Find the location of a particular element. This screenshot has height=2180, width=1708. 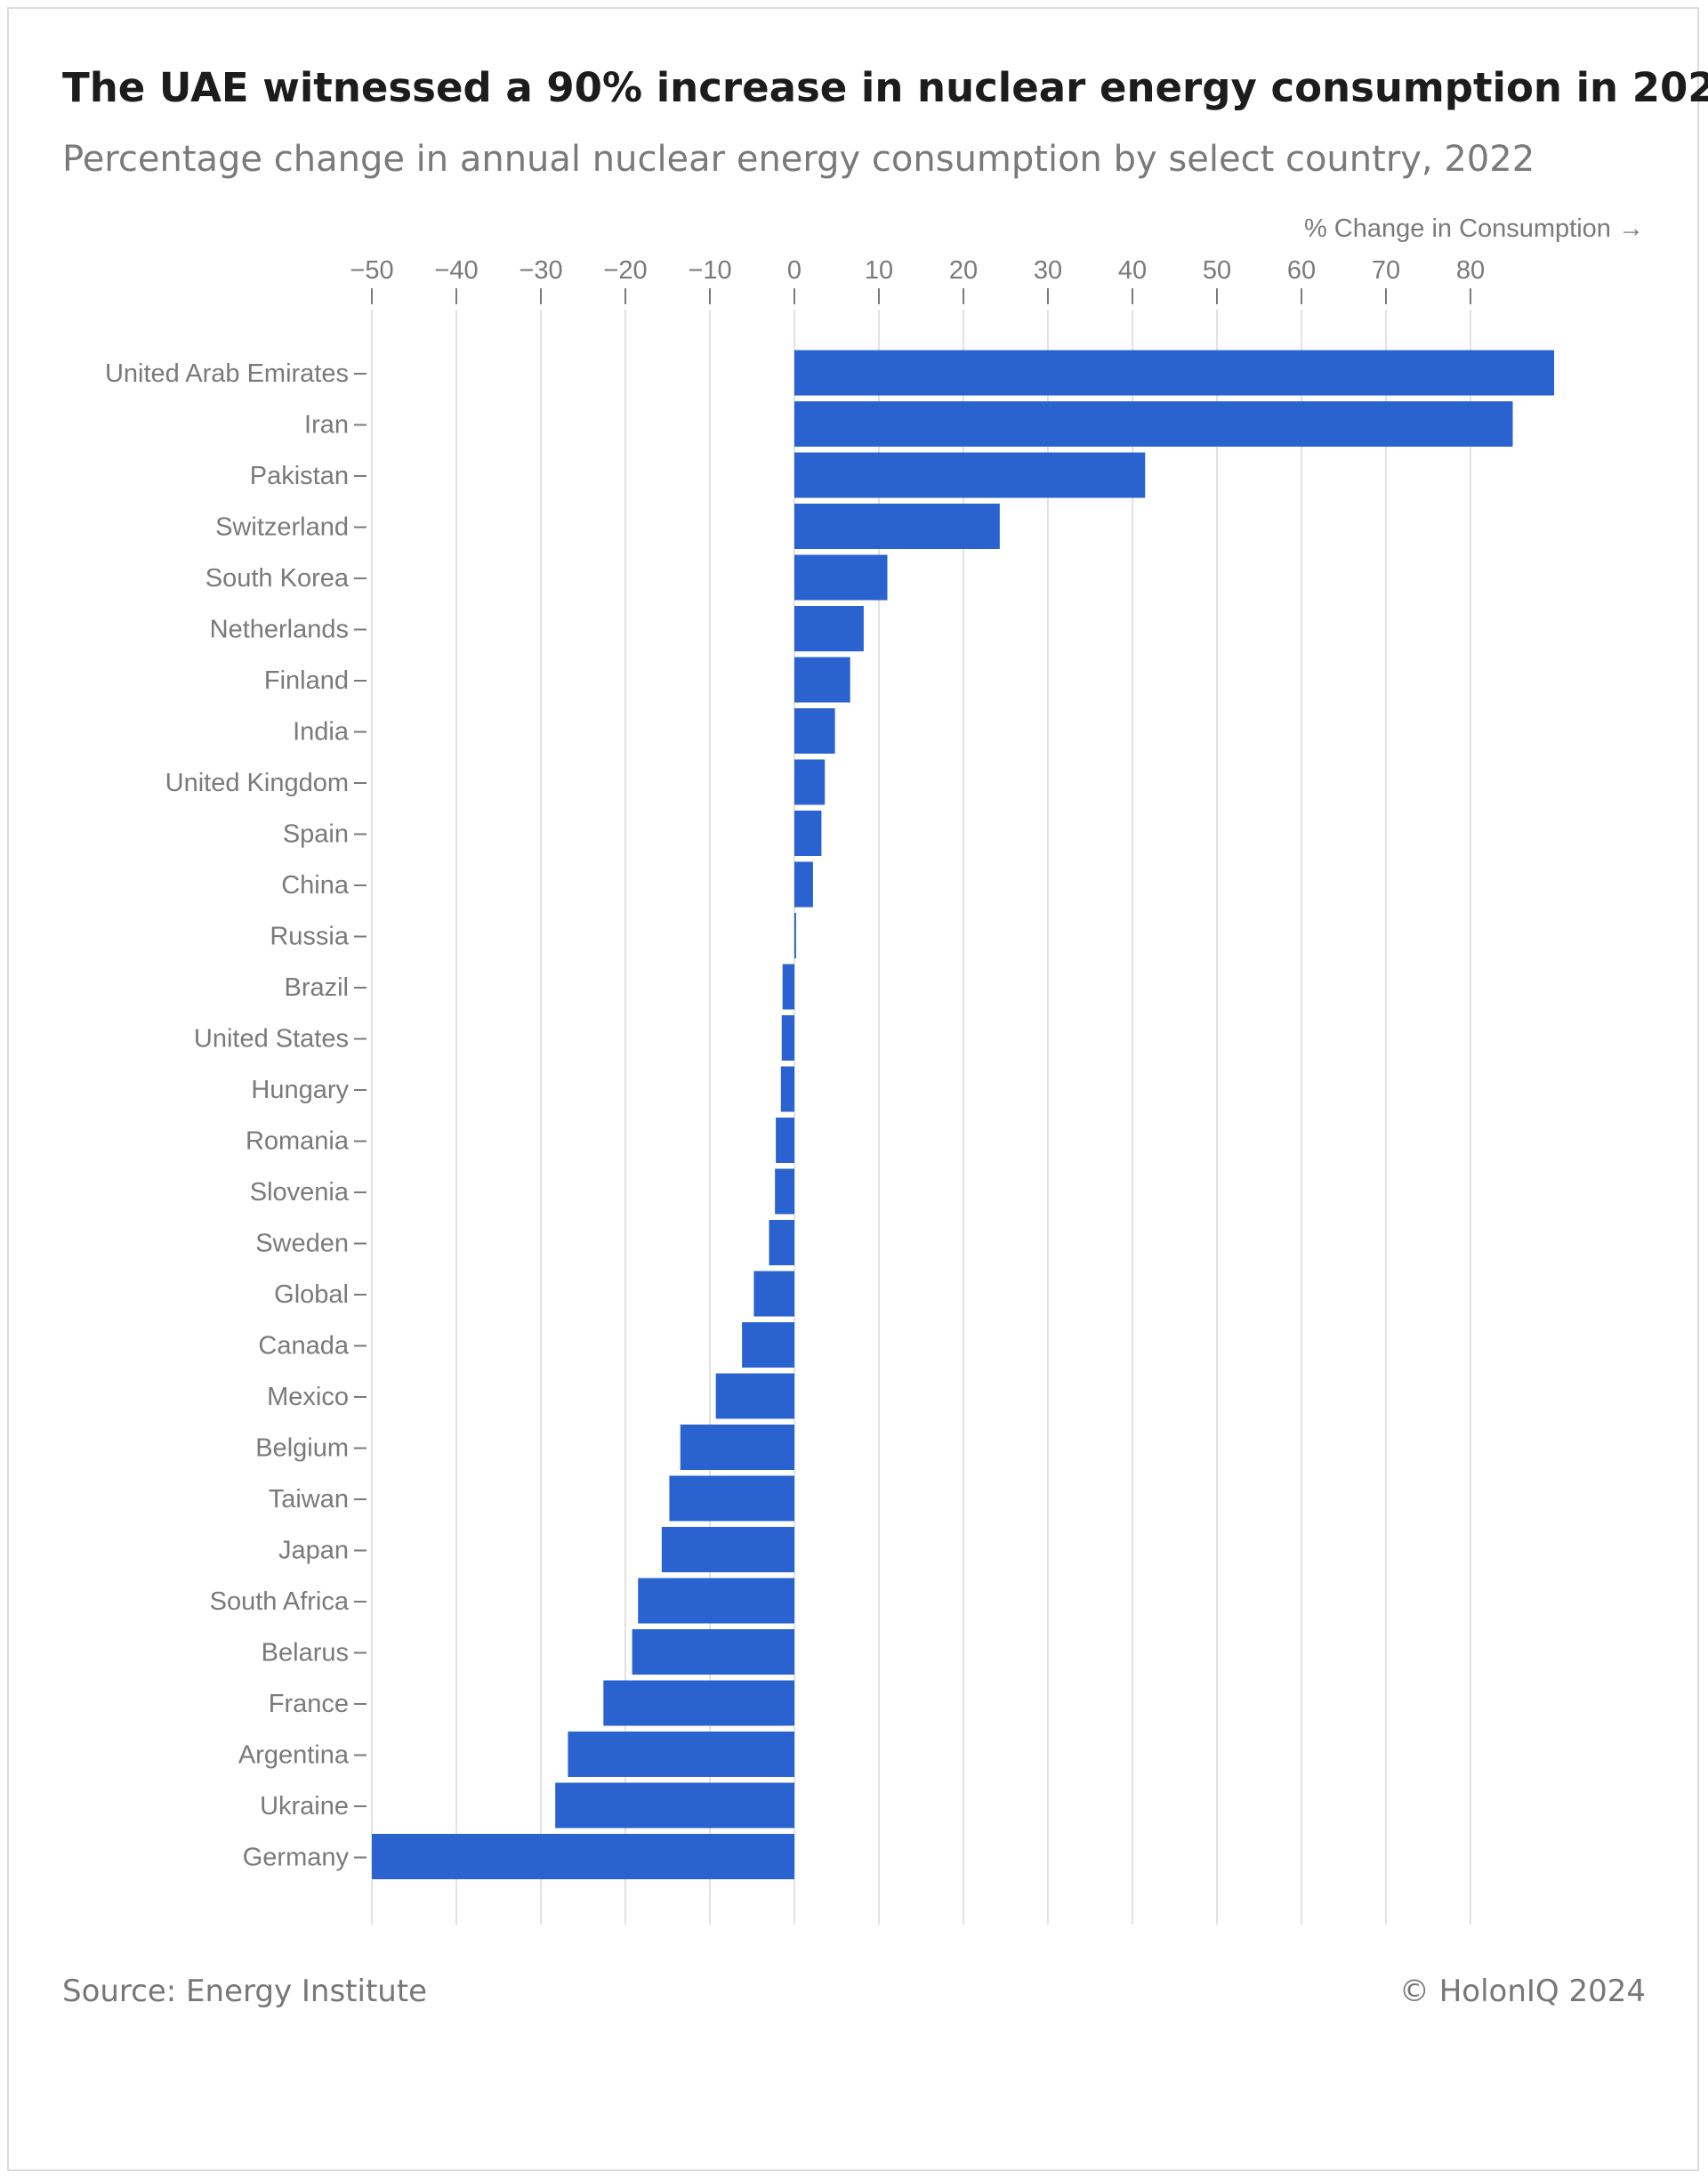

category-label: South Africa is located at coordinates (280, 1602).